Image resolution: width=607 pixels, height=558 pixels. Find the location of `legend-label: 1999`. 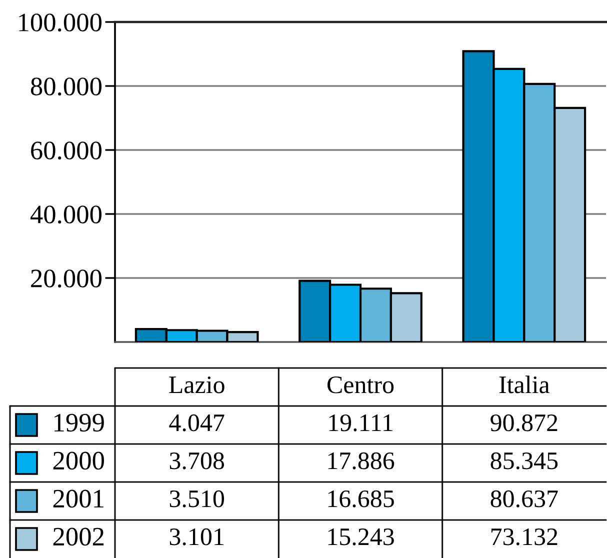

legend-label: 1999 is located at coordinates (79, 423).